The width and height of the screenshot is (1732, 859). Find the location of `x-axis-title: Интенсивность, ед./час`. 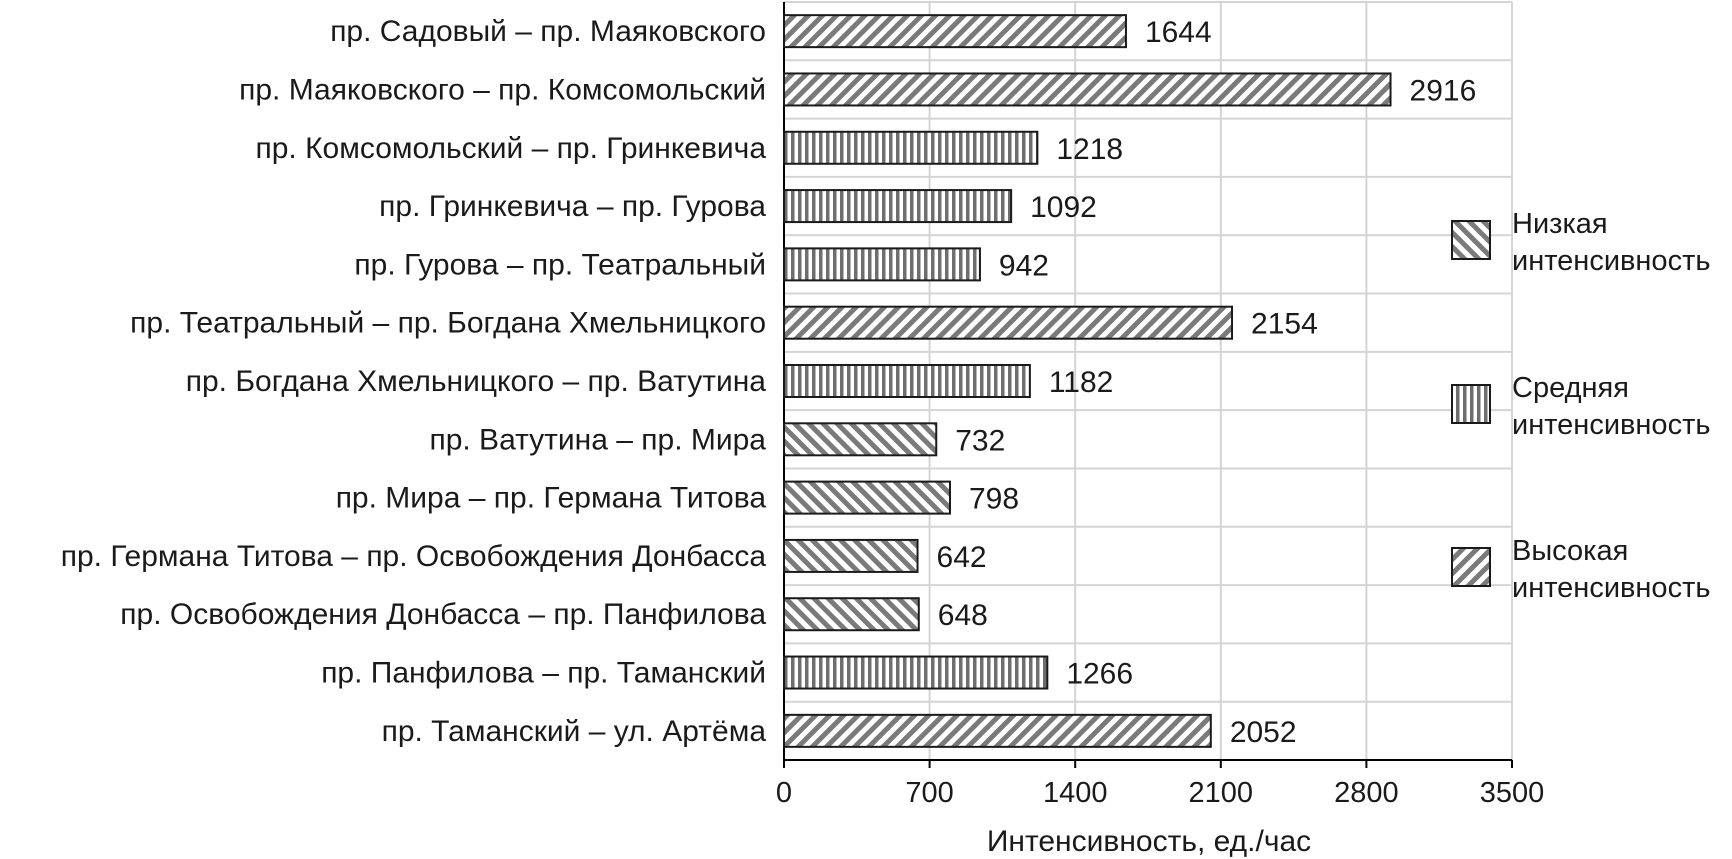

x-axis-title: Интенсивность, ед./час is located at coordinates (1149, 841).